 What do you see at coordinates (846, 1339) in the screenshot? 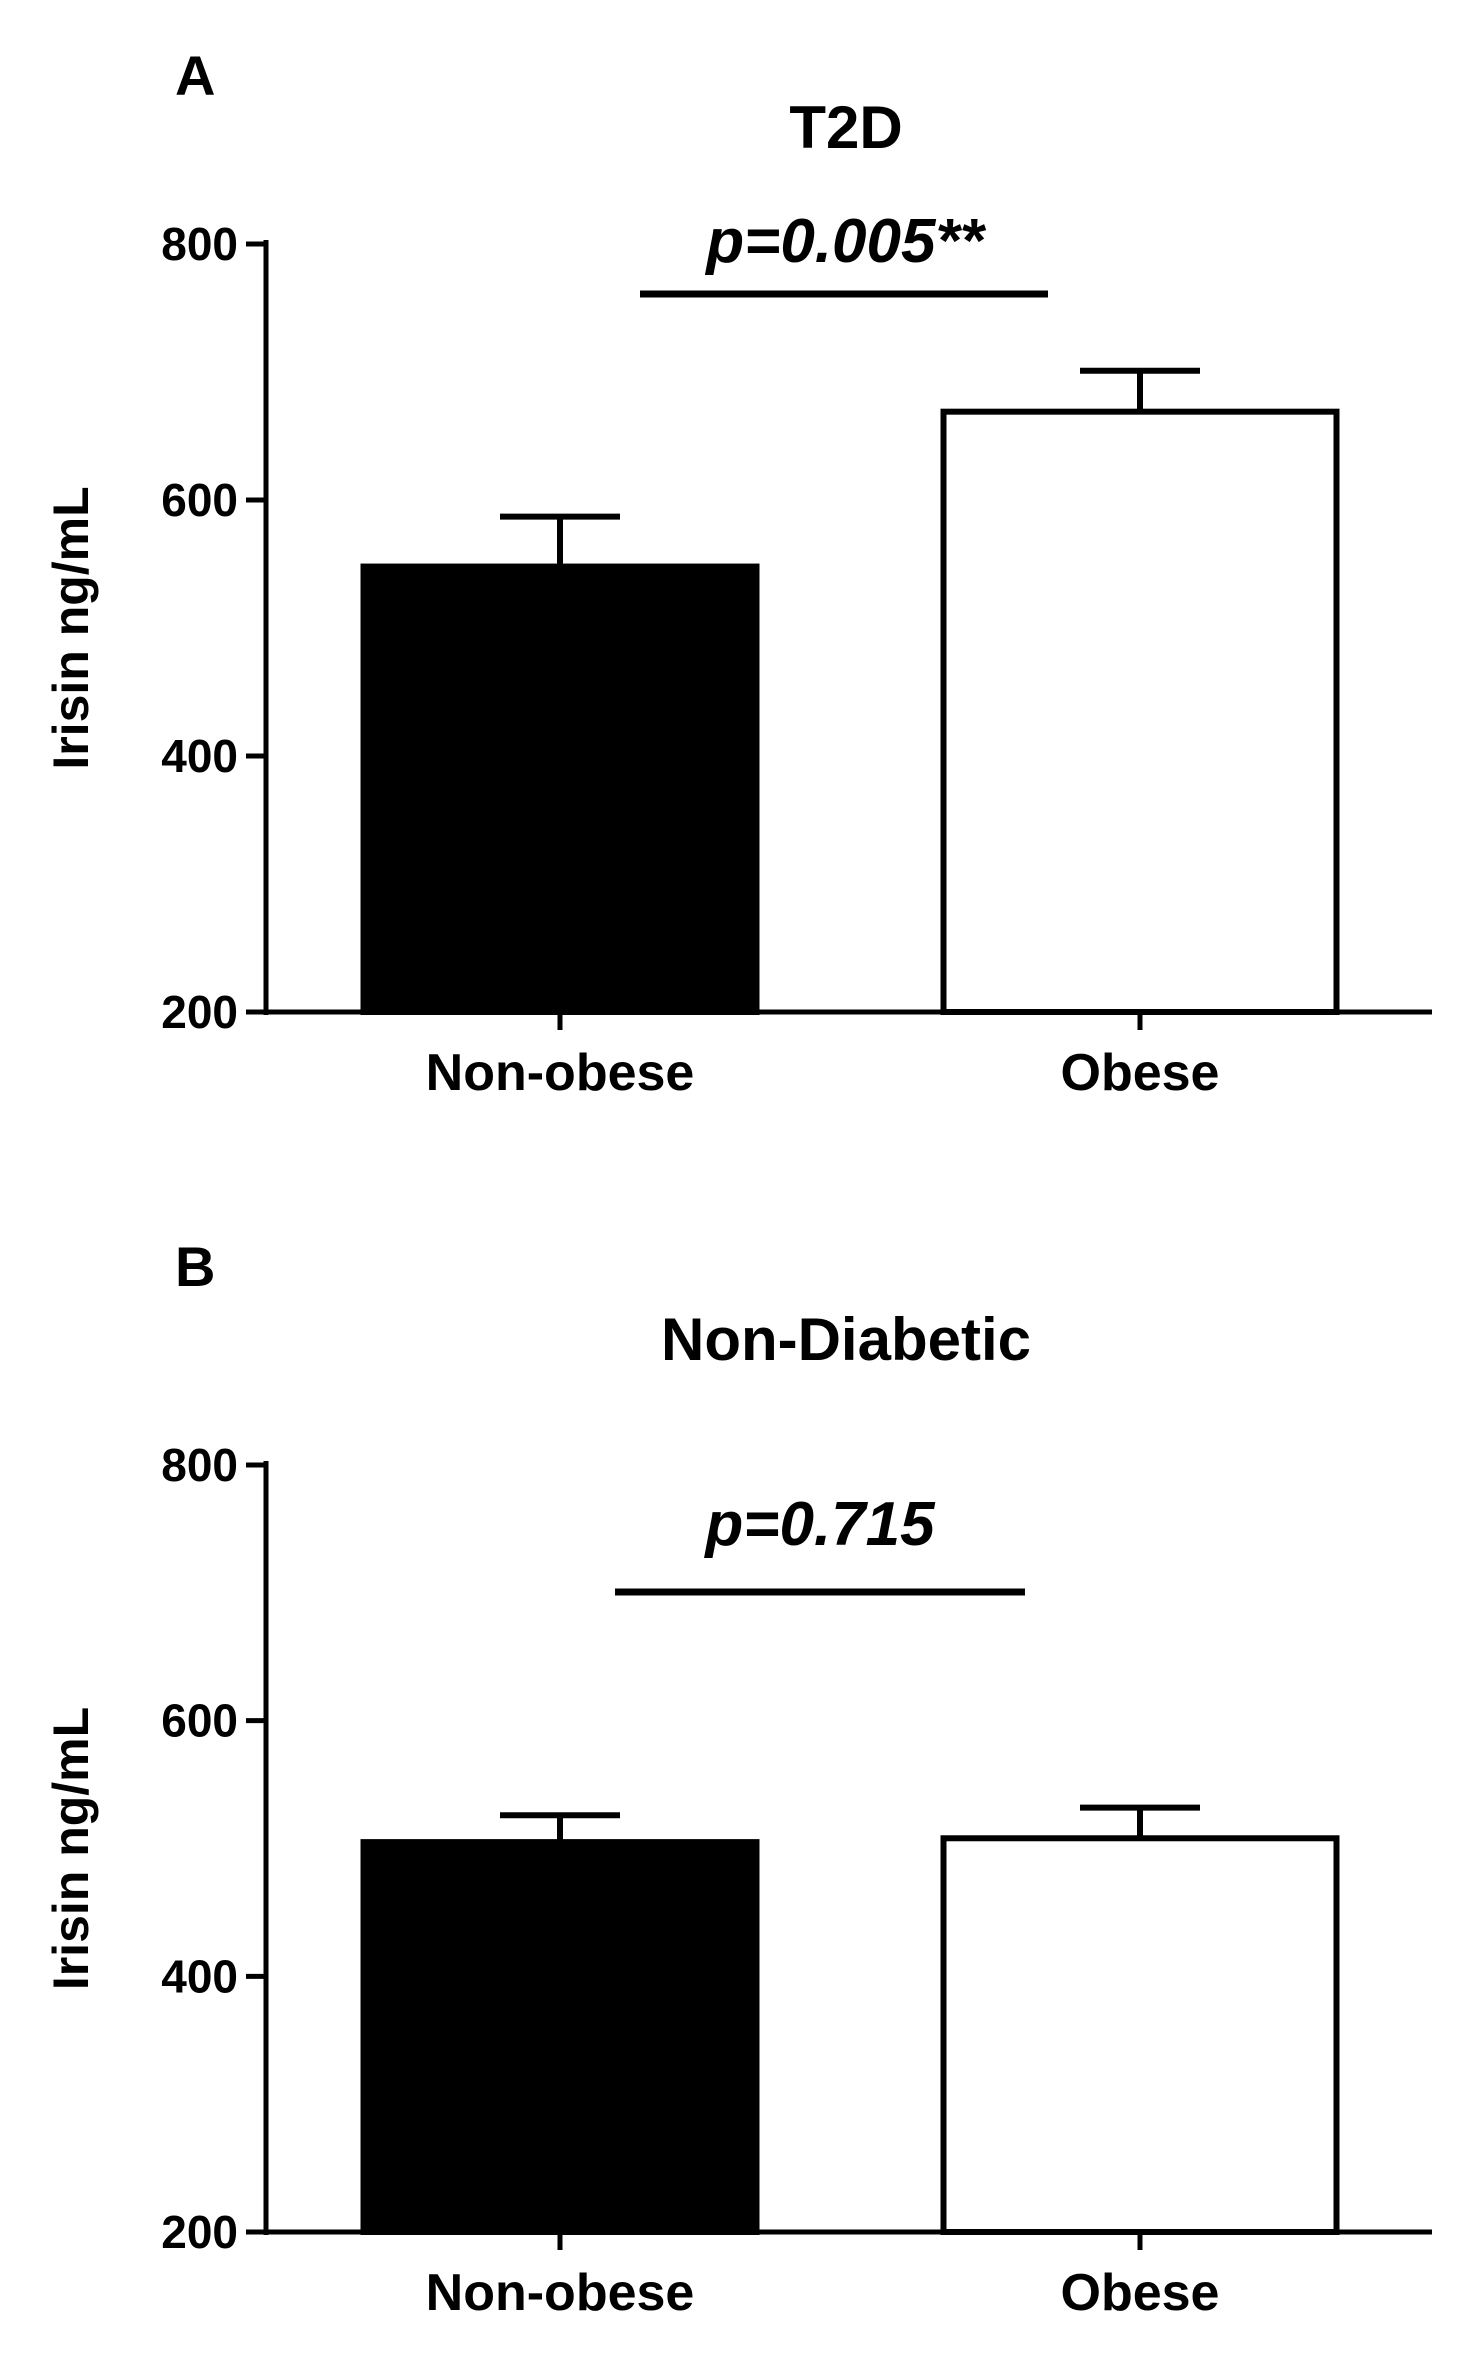
I see `chart-title: Non-Diabetic` at bounding box center [846, 1339].